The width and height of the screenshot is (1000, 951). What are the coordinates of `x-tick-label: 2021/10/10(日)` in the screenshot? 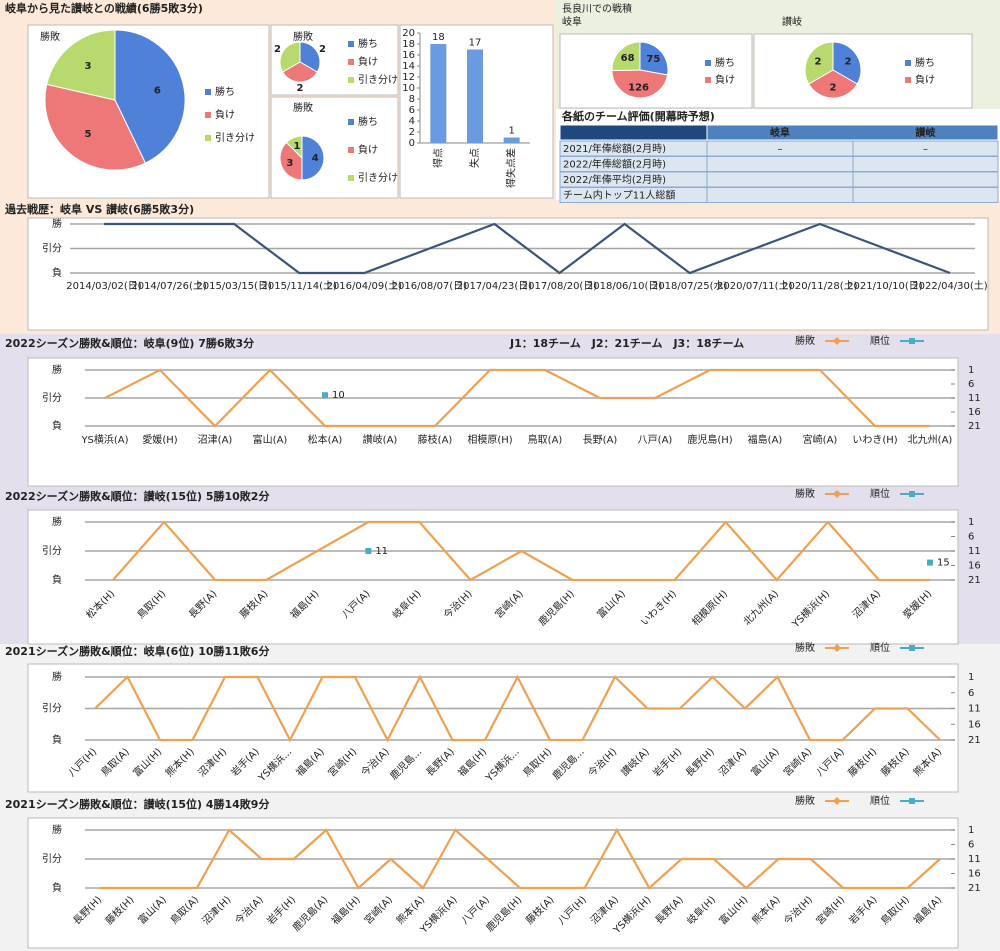 It's located at (885, 286).